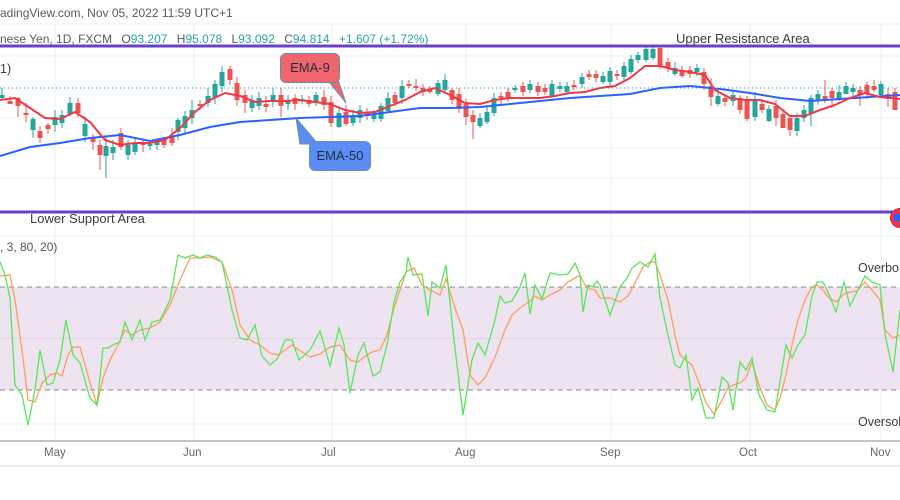 The image size is (900, 500). I want to click on time-axis-label: Jul, so click(328, 453).